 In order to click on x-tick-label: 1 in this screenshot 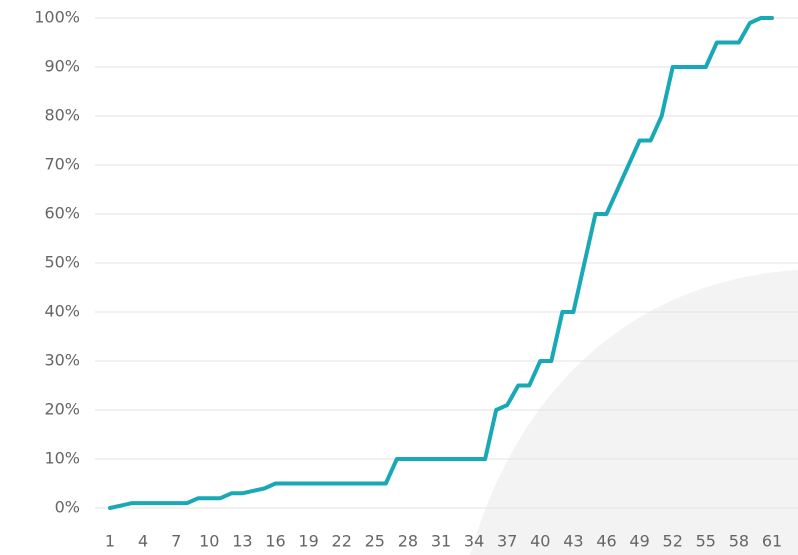, I will do `click(110, 541)`.